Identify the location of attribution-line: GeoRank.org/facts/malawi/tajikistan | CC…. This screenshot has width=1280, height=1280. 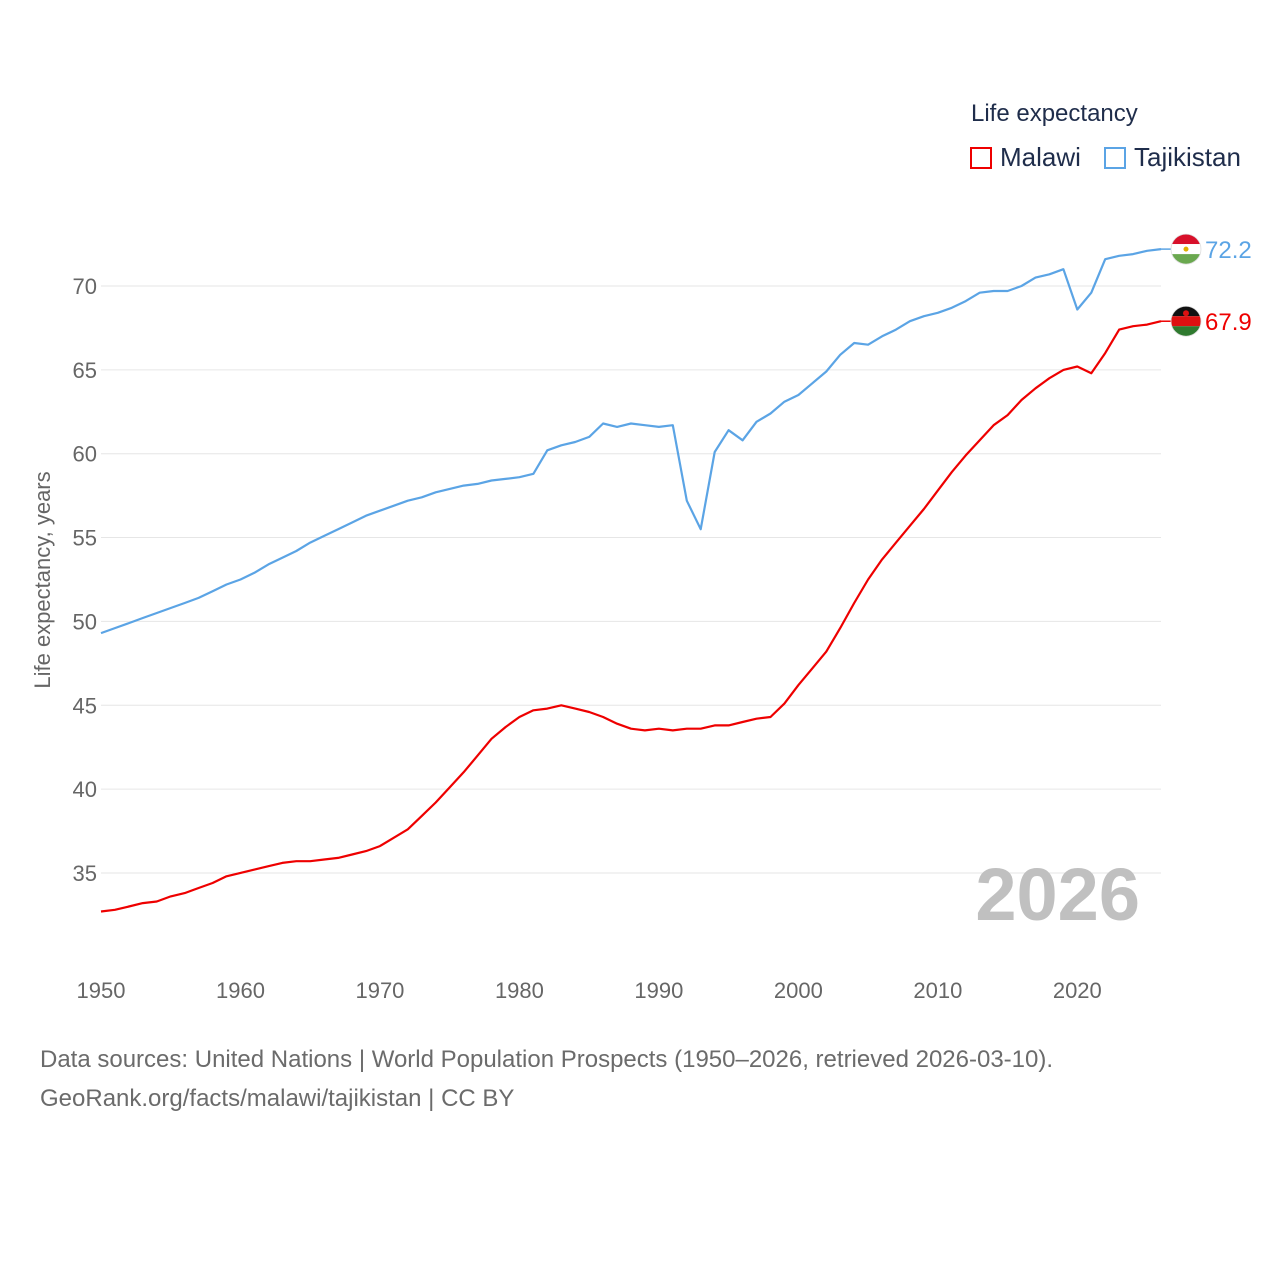
(277, 1098).